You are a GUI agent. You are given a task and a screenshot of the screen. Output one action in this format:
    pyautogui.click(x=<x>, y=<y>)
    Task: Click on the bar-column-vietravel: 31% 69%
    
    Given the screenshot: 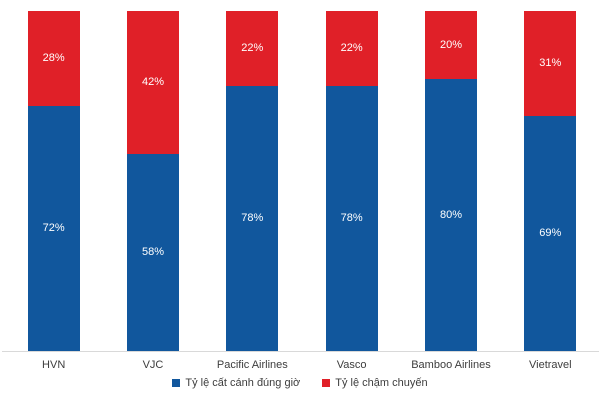 What is the action you would take?
    pyautogui.click(x=550, y=181)
    